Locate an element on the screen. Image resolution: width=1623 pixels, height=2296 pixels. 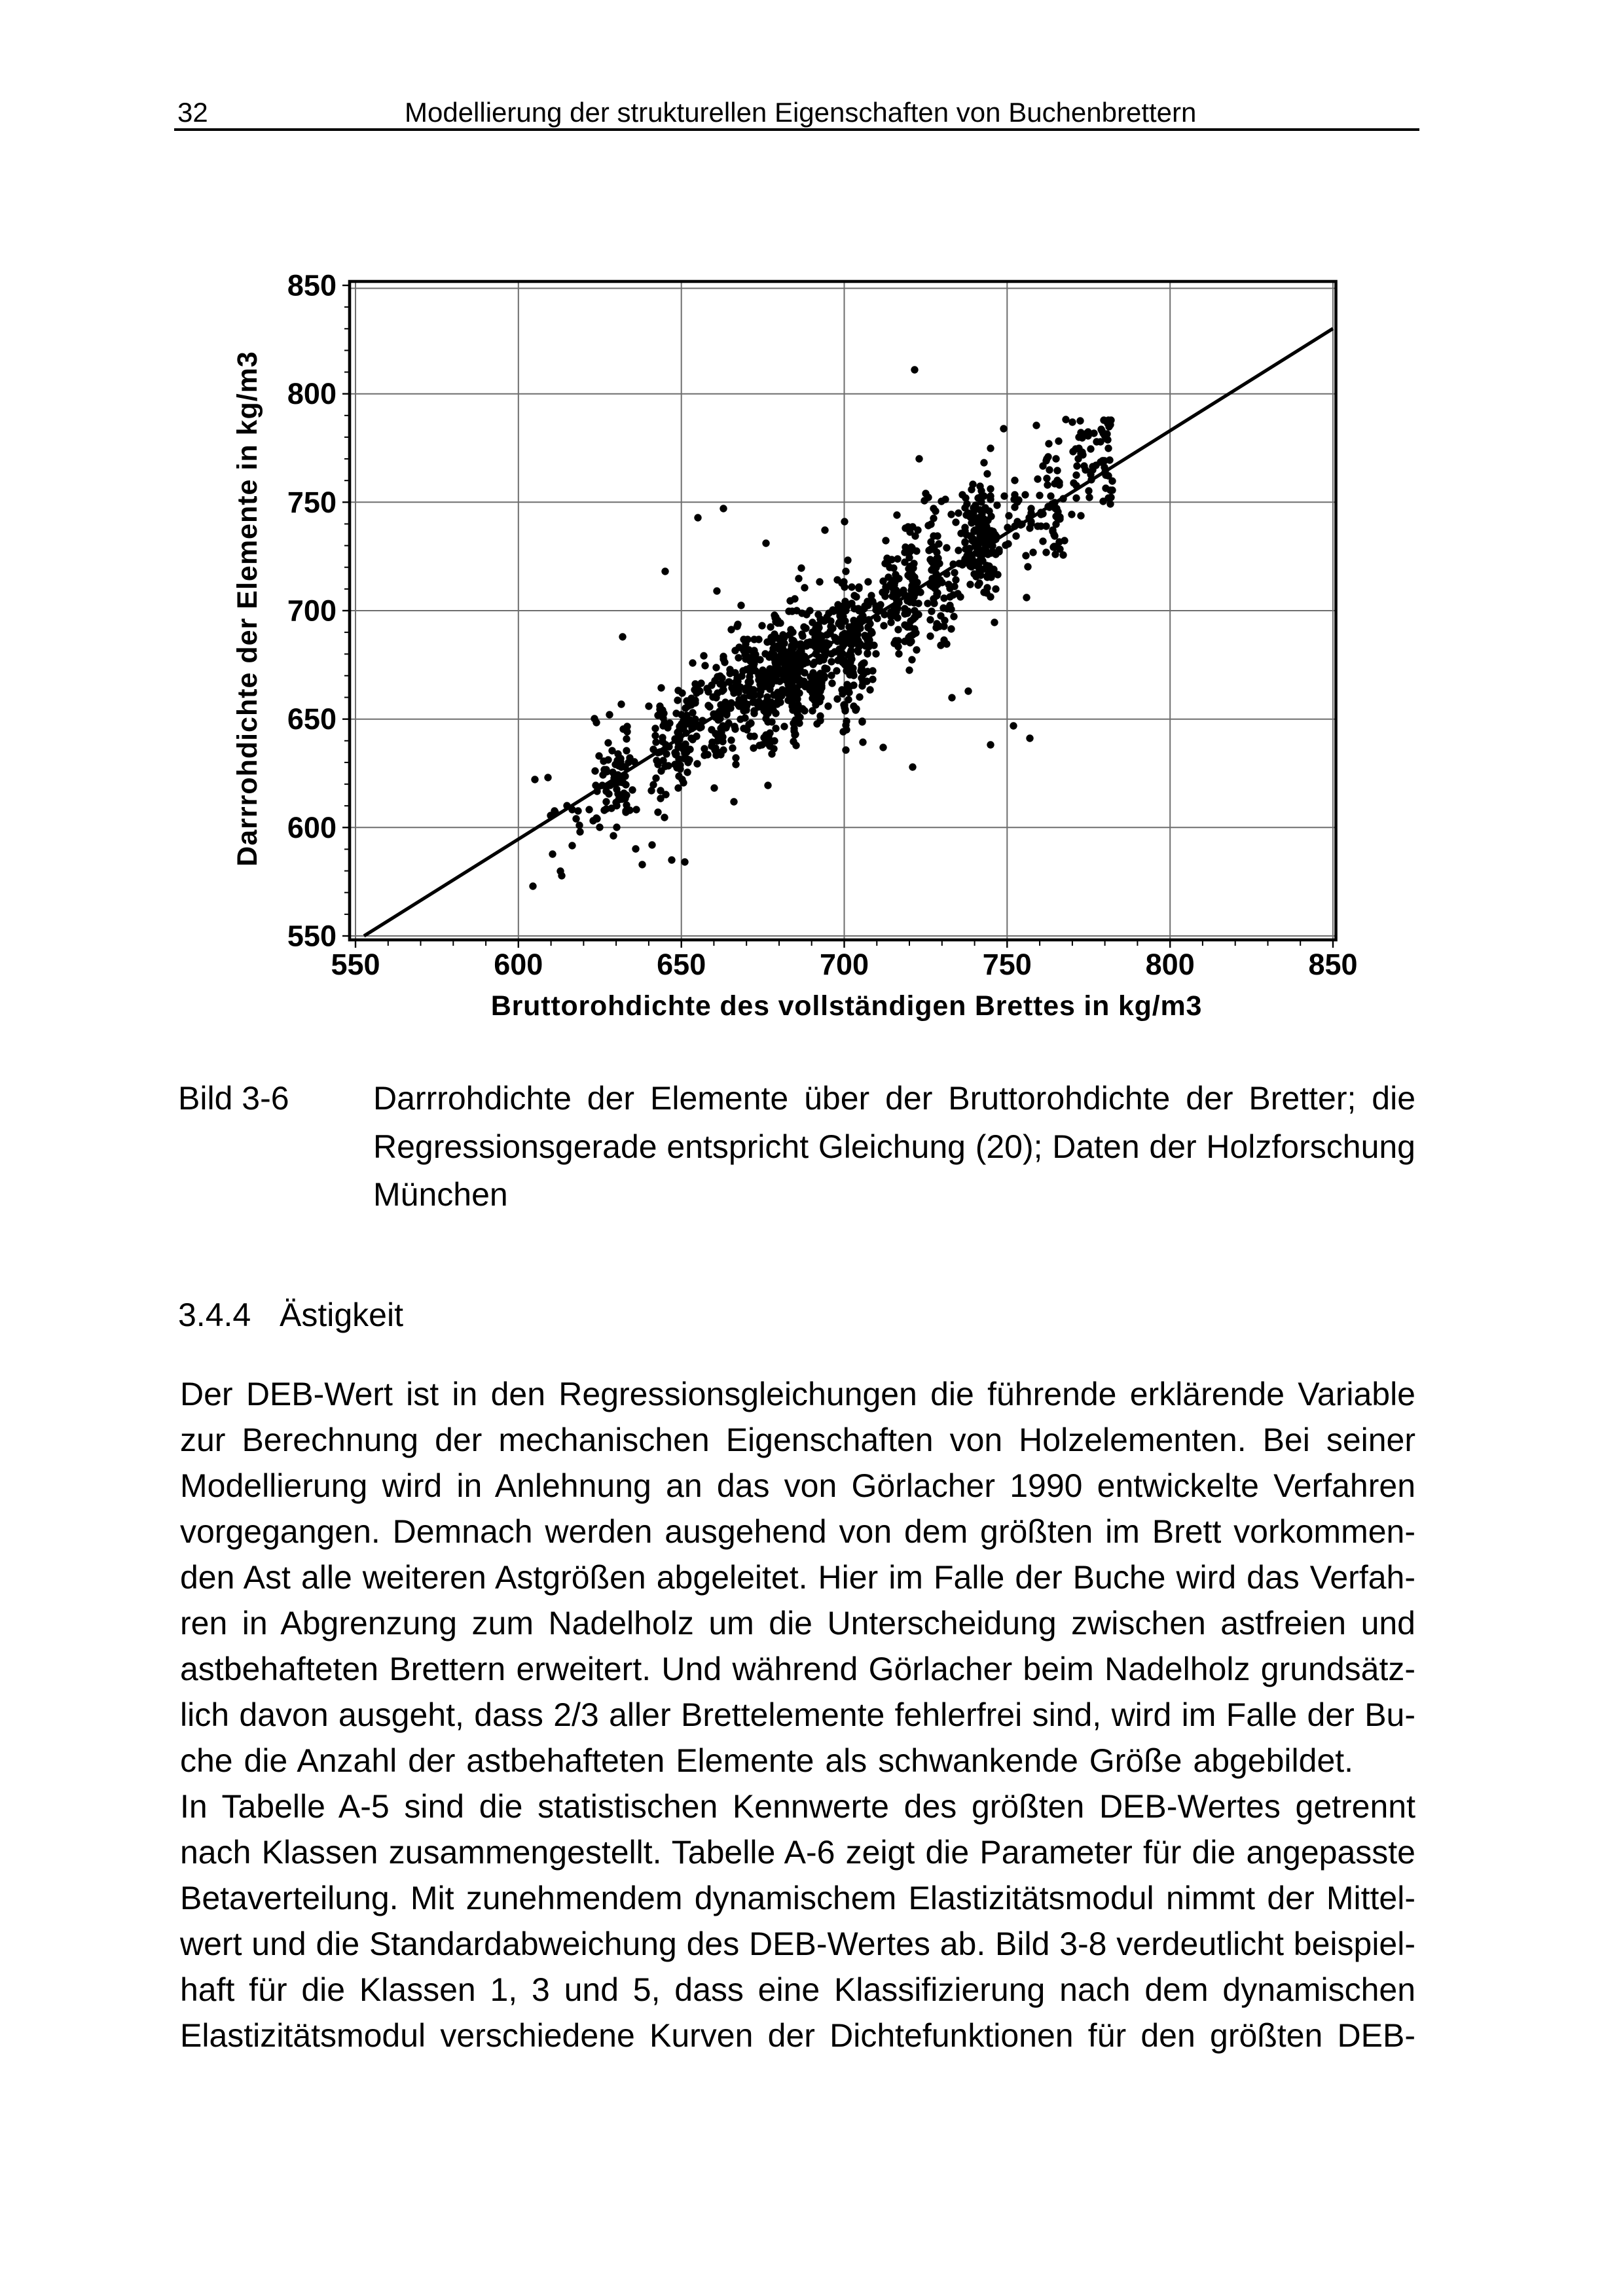
svg-text:Darrrohdichte der Elemente in: Darrrohdichte der Elemente in kg/m3 is located at coordinates (247, 609).